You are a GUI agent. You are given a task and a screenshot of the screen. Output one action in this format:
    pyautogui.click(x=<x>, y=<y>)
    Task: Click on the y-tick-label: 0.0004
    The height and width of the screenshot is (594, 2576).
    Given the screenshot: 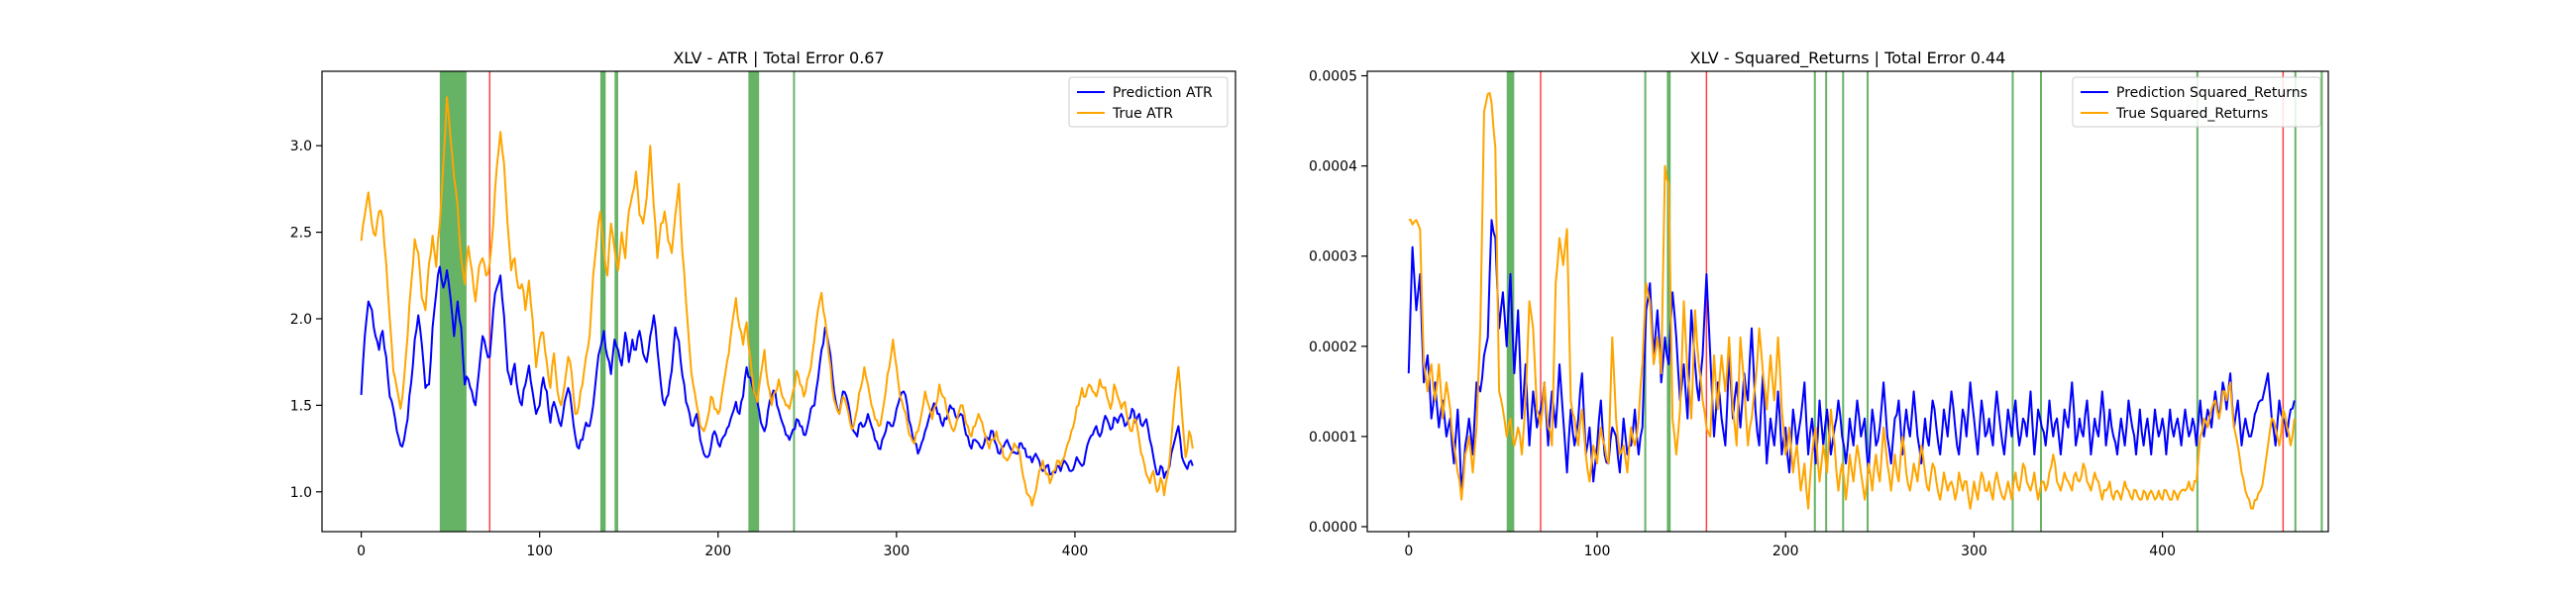 What is the action you would take?
    pyautogui.click(x=1333, y=167)
    